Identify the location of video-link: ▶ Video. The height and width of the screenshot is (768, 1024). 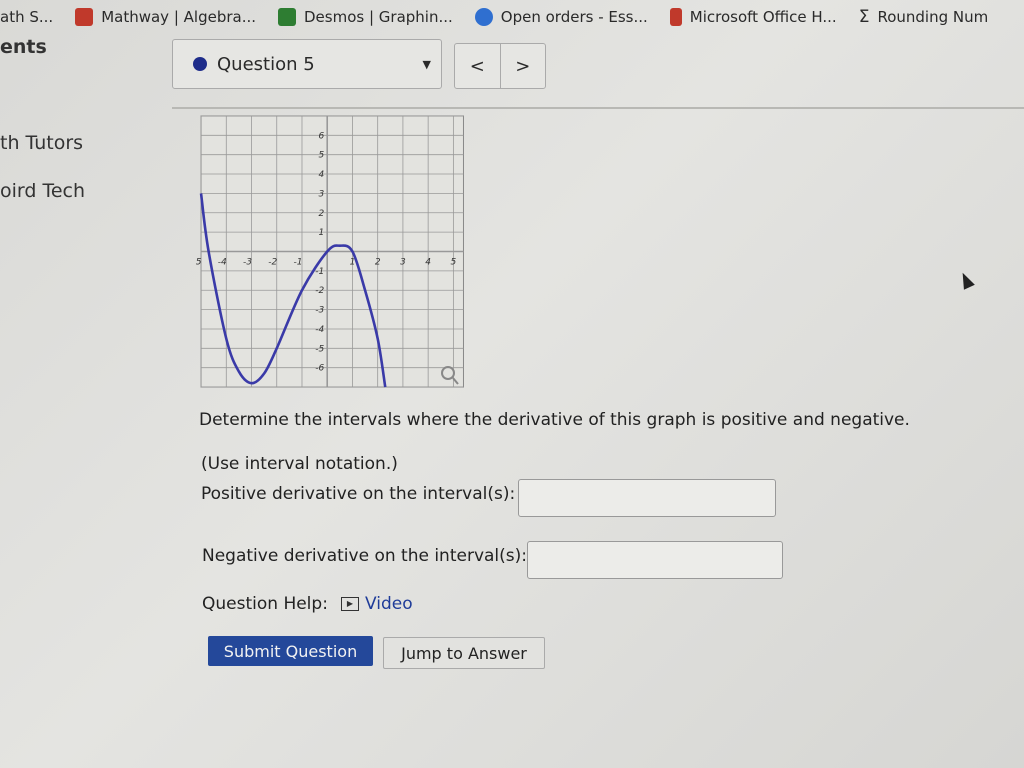
(377, 604).